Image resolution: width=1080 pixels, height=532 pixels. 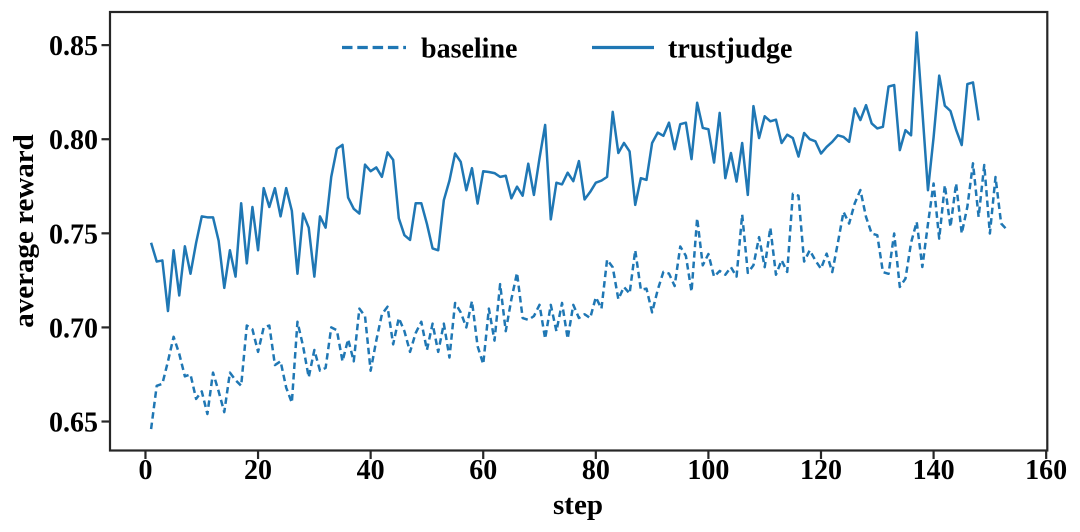 I want to click on x-tick-label: 60, so click(x=483, y=470).